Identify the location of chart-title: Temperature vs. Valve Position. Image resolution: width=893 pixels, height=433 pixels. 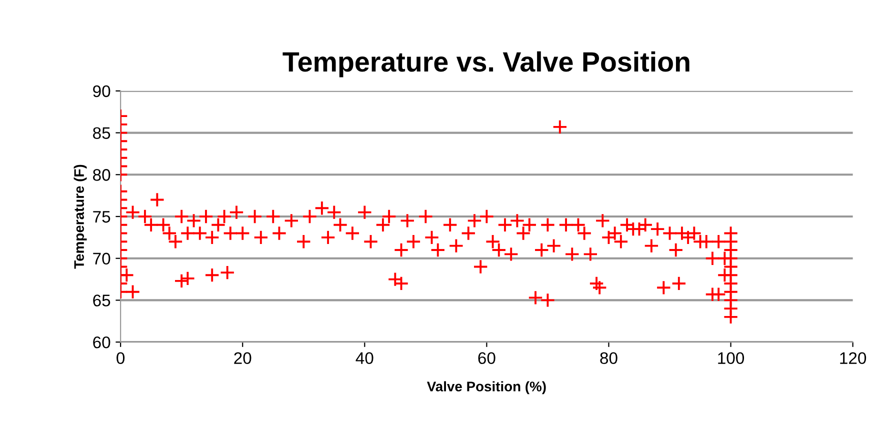
(486, 64).